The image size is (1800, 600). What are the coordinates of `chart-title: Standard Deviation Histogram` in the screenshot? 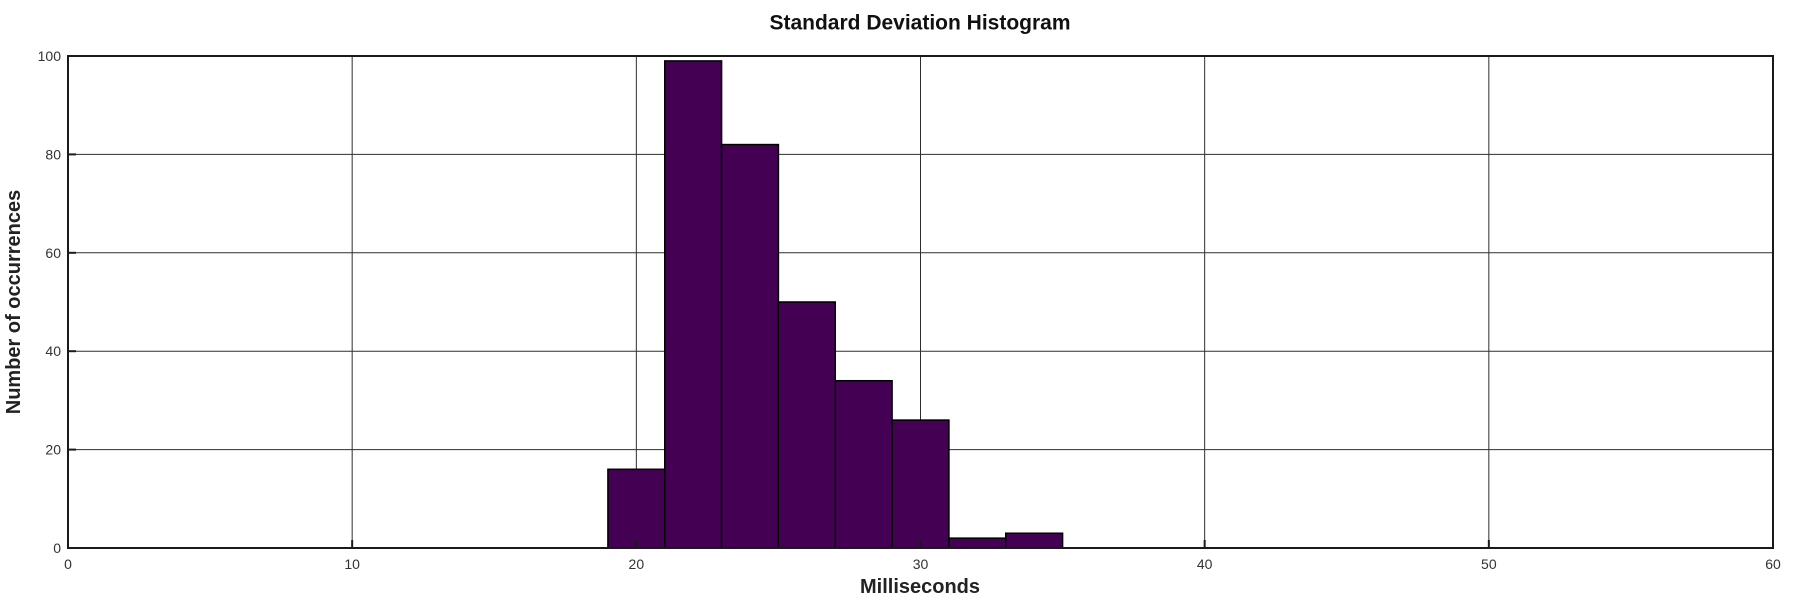 It's located at (919, 23).